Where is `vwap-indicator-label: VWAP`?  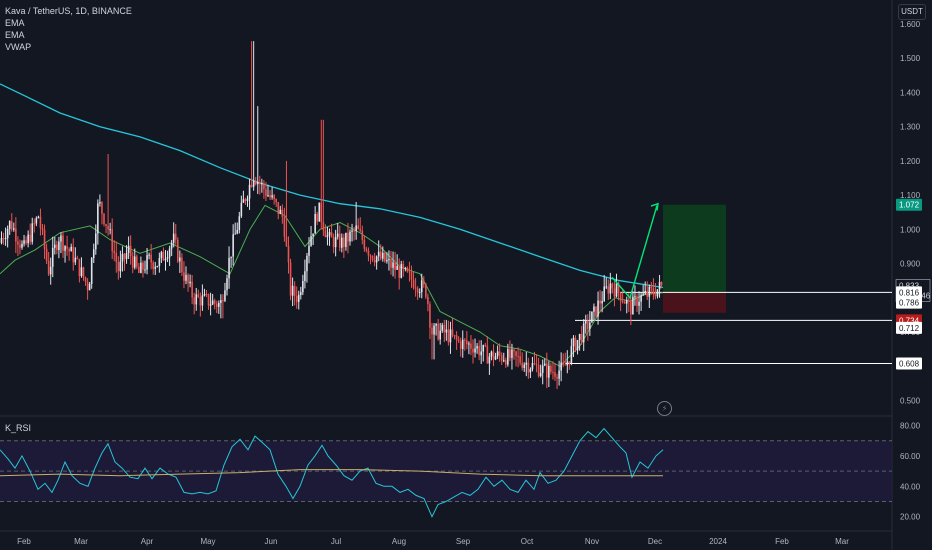 vwap-indicator-label: VWAP is located at coordinates (18, 47).